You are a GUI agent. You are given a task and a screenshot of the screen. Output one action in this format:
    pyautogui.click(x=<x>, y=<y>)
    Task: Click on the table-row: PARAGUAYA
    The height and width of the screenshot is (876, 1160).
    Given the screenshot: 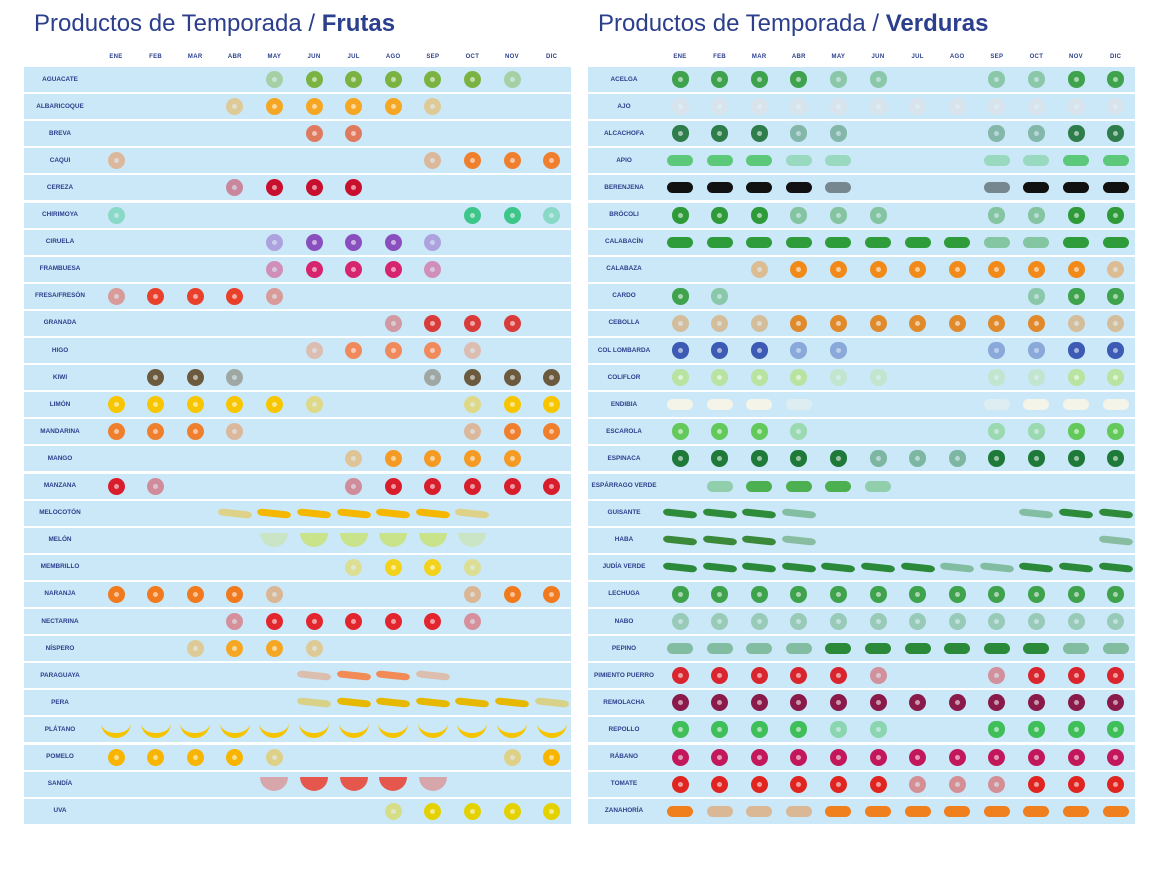 What is the action you would take?
    pyautogui.click(x=297, y=676)
    